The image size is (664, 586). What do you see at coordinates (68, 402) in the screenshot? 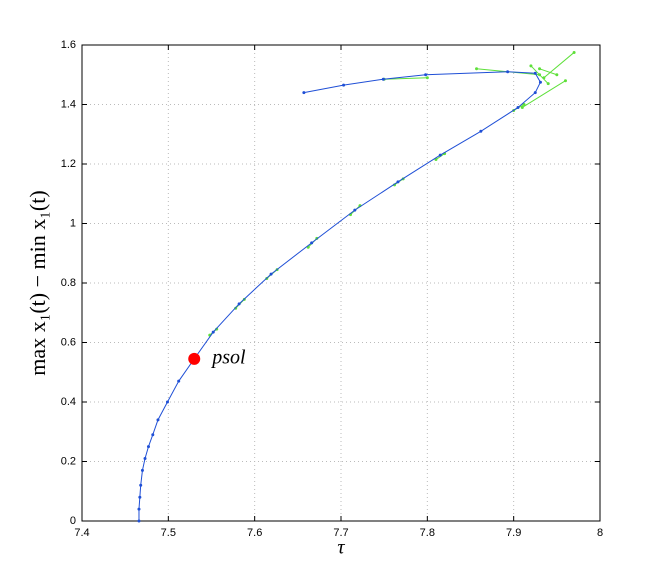
I see `y-tick-label: 0.4` at bounding box center [68, 402].